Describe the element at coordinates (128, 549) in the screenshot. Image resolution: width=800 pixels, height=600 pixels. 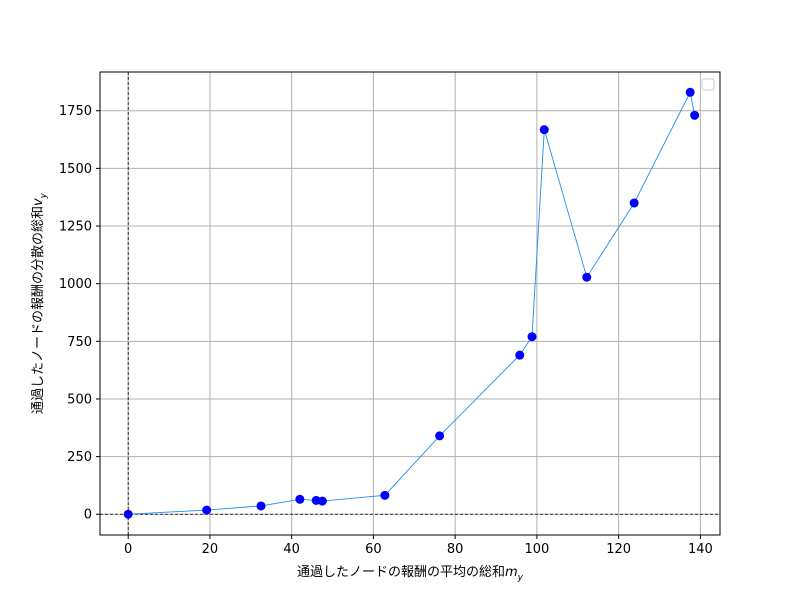
I see `x-tick-label: 0` at that location.